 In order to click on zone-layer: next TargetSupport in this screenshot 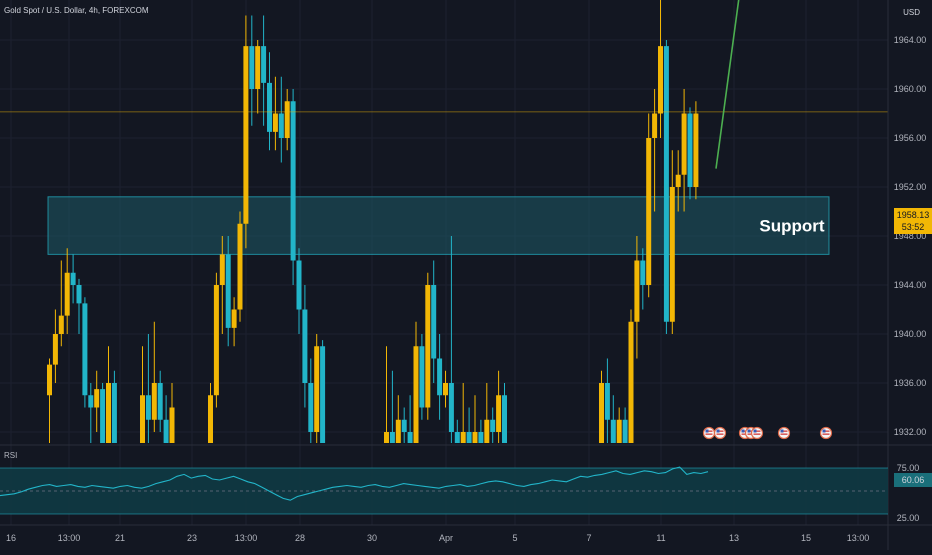, I will do `click(438, 225)`.